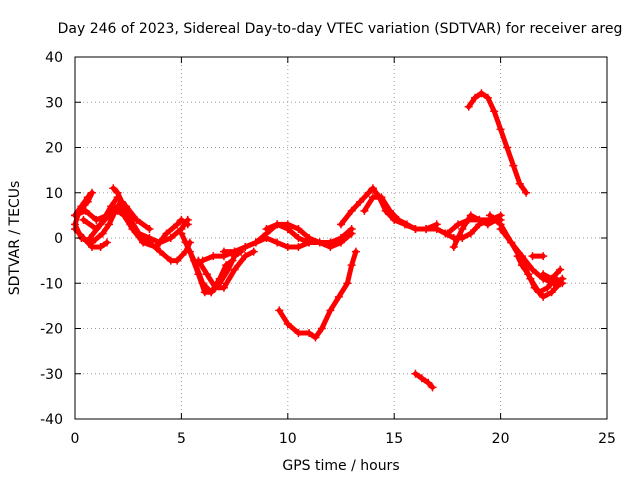 Image resolution: width=640 pixels, height=480 pixels. What do you see at coordinates (51, 375) in the screenshot?
I see `y-tick-label: -30` at bounding box center [51, 375].